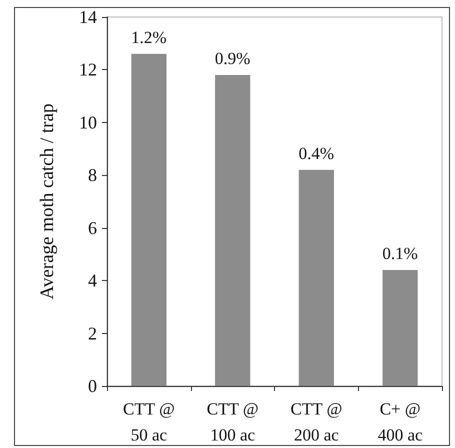 The height and width of the screenshot is (448, 455). I want to click on x-tick-label: CTT @ 200 ac, so click(316, 422).